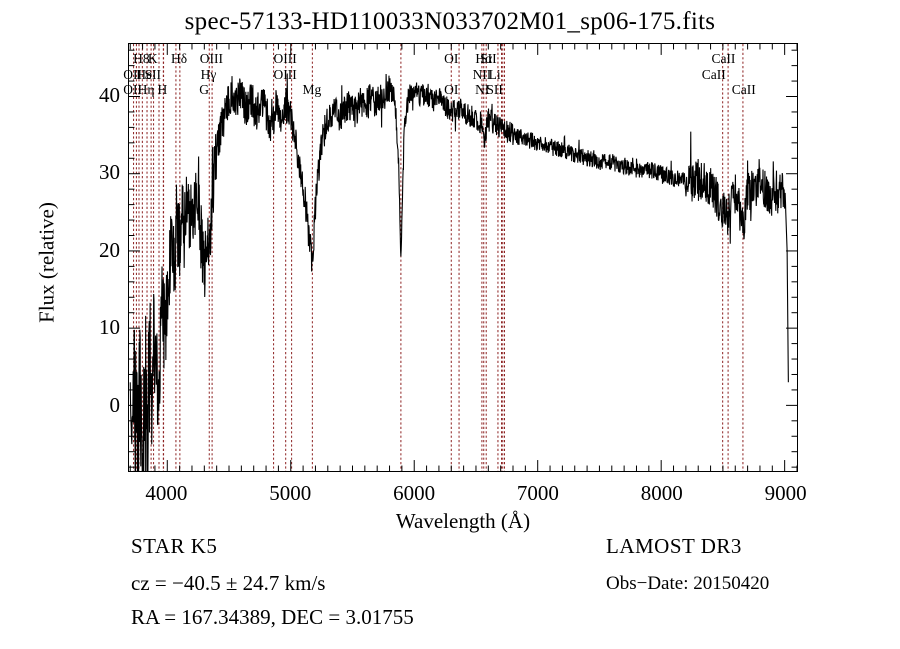 The width and height of the screenshot is (900, 649). Describe the element at coordinates (109, 249) in the screenshot. I see `y-tick-label: 20` at that location.